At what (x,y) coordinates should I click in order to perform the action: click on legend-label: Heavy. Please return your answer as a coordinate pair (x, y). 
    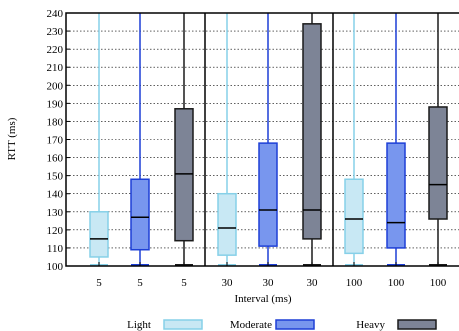
    Looking at the image, I should click on (370, 325).